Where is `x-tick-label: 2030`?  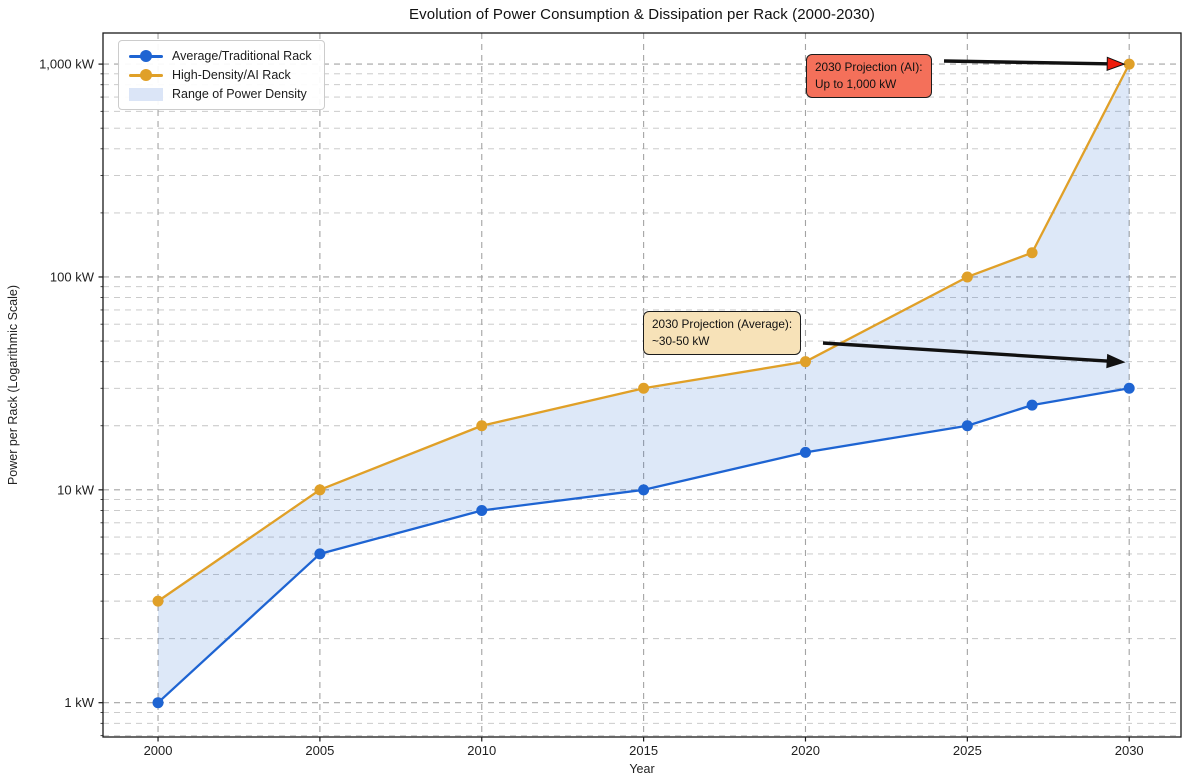
x-tick-label: 2030 is located at coordinates (1129, 750).